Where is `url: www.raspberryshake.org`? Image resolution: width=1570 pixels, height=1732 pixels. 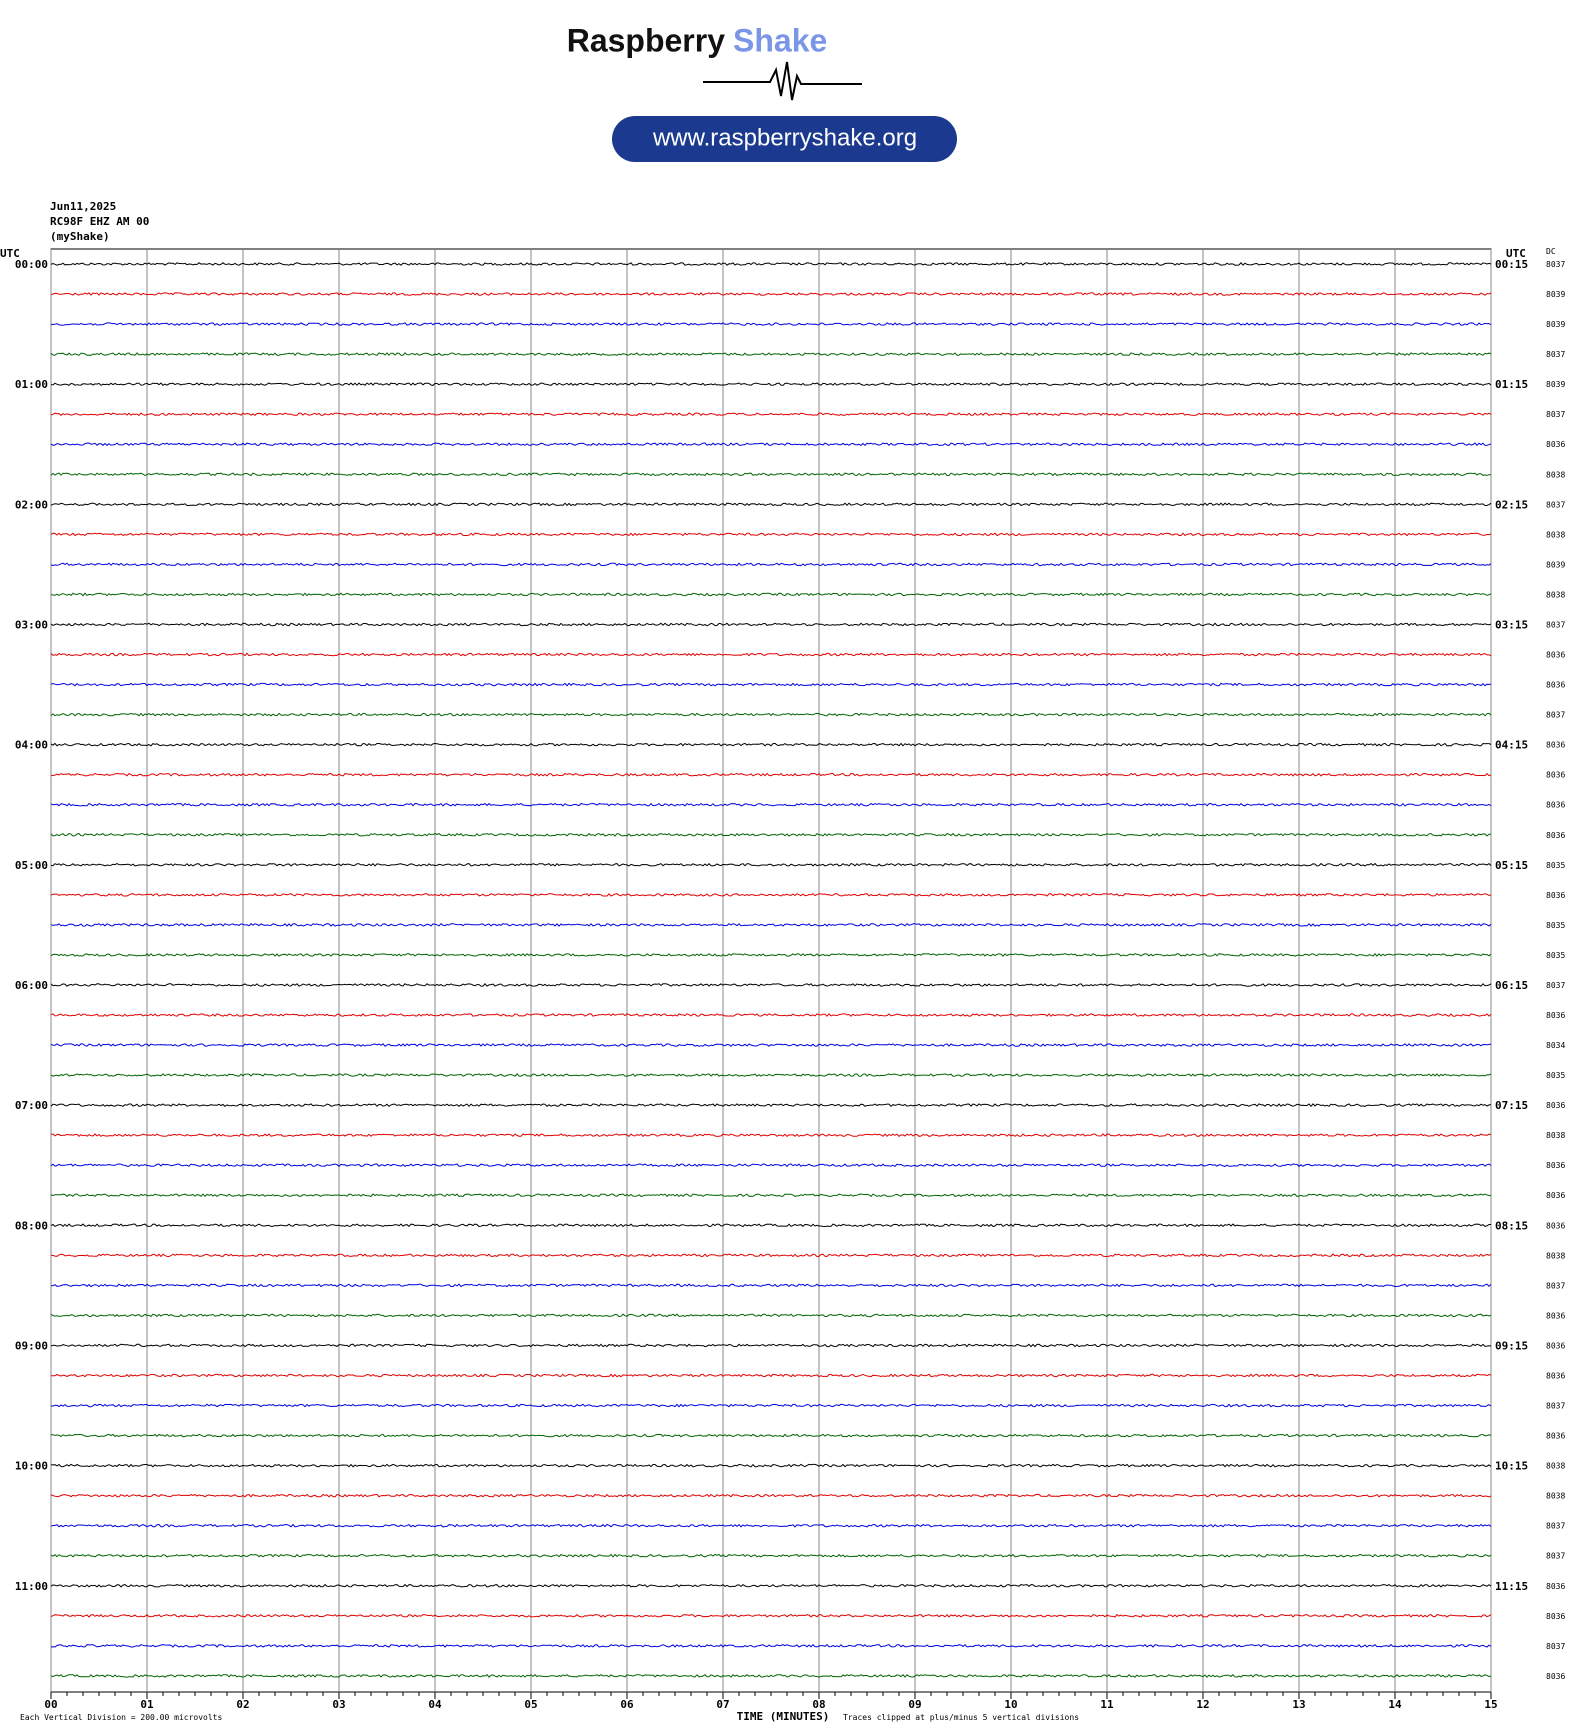 url: www.raspberryshake.org is located at coordinates (784, 137).